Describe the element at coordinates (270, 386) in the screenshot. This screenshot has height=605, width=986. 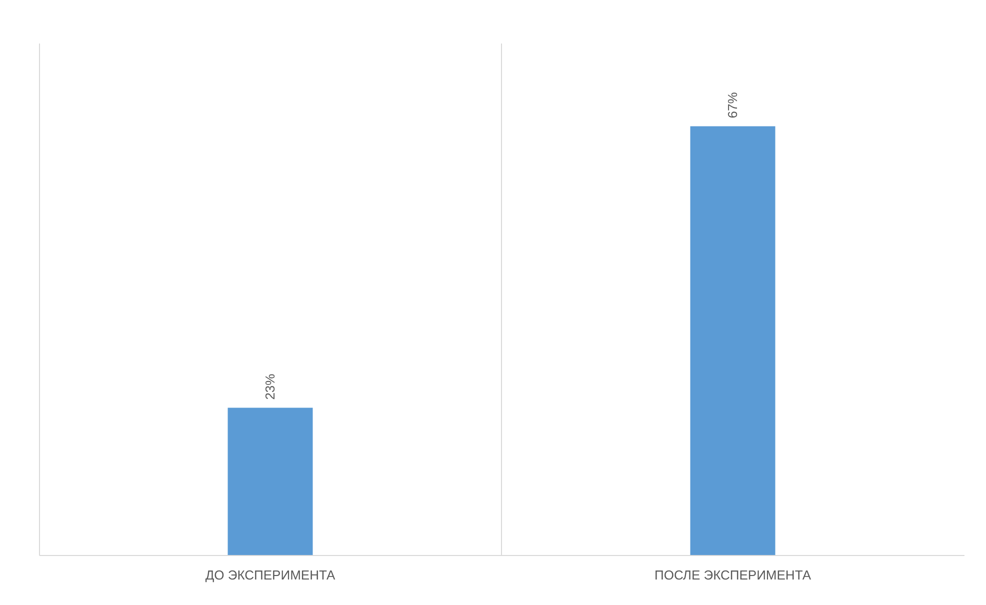
I see `data-label: 23%` at that location.